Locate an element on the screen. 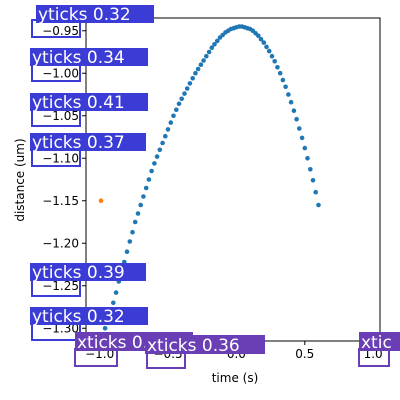 This screenshot has height=400, width=400. y-tick-label: −1.15 is located at coordinates (60, 201).